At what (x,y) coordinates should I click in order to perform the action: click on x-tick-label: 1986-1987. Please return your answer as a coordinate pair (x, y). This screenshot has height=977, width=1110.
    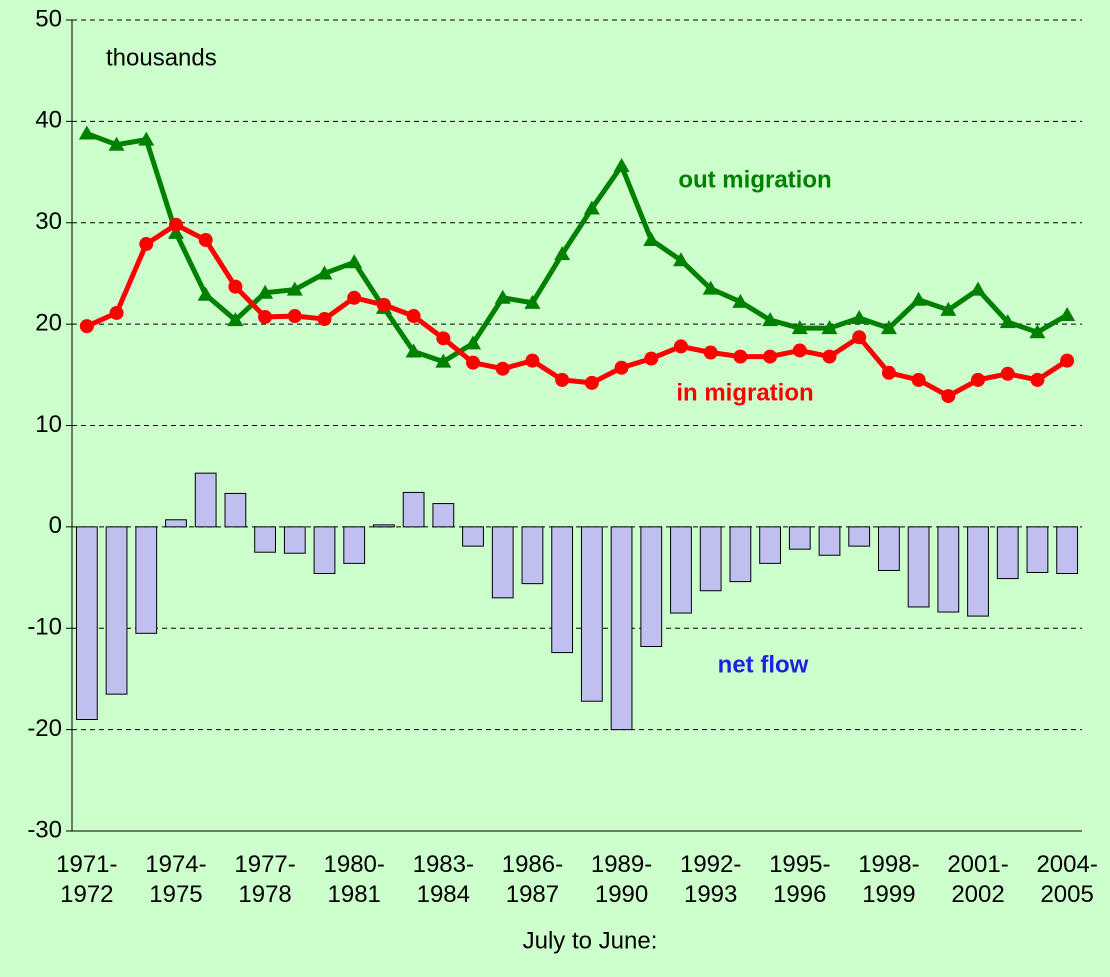
    Looking at the image, I should click on (532, 879).